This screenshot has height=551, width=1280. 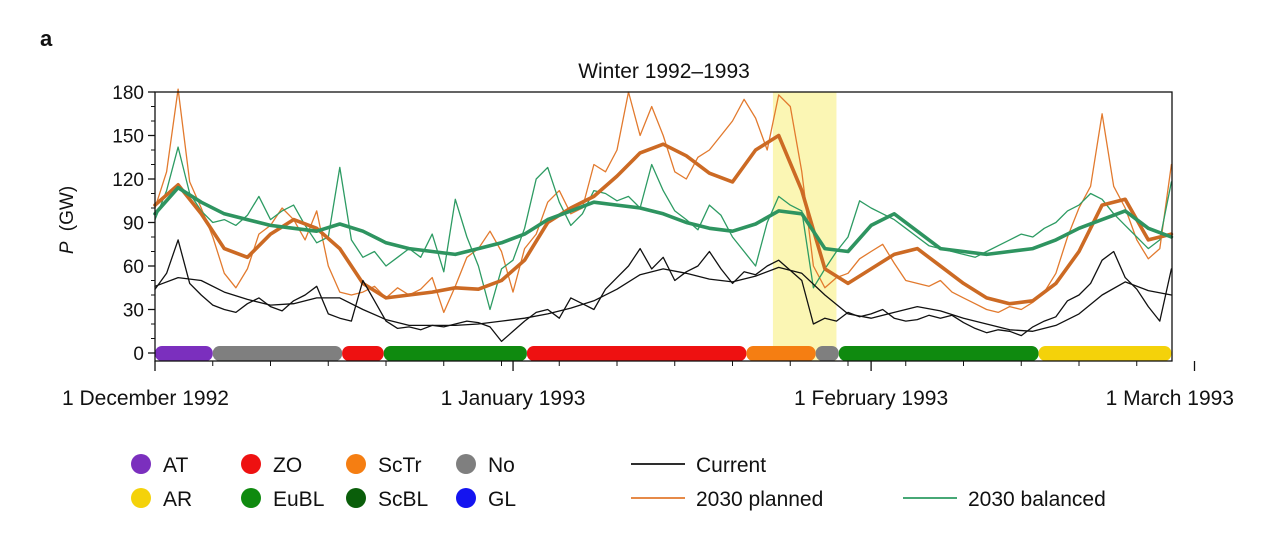 I want to click on 2030-balanced-smoothed-line, so click(x=663, y=221).